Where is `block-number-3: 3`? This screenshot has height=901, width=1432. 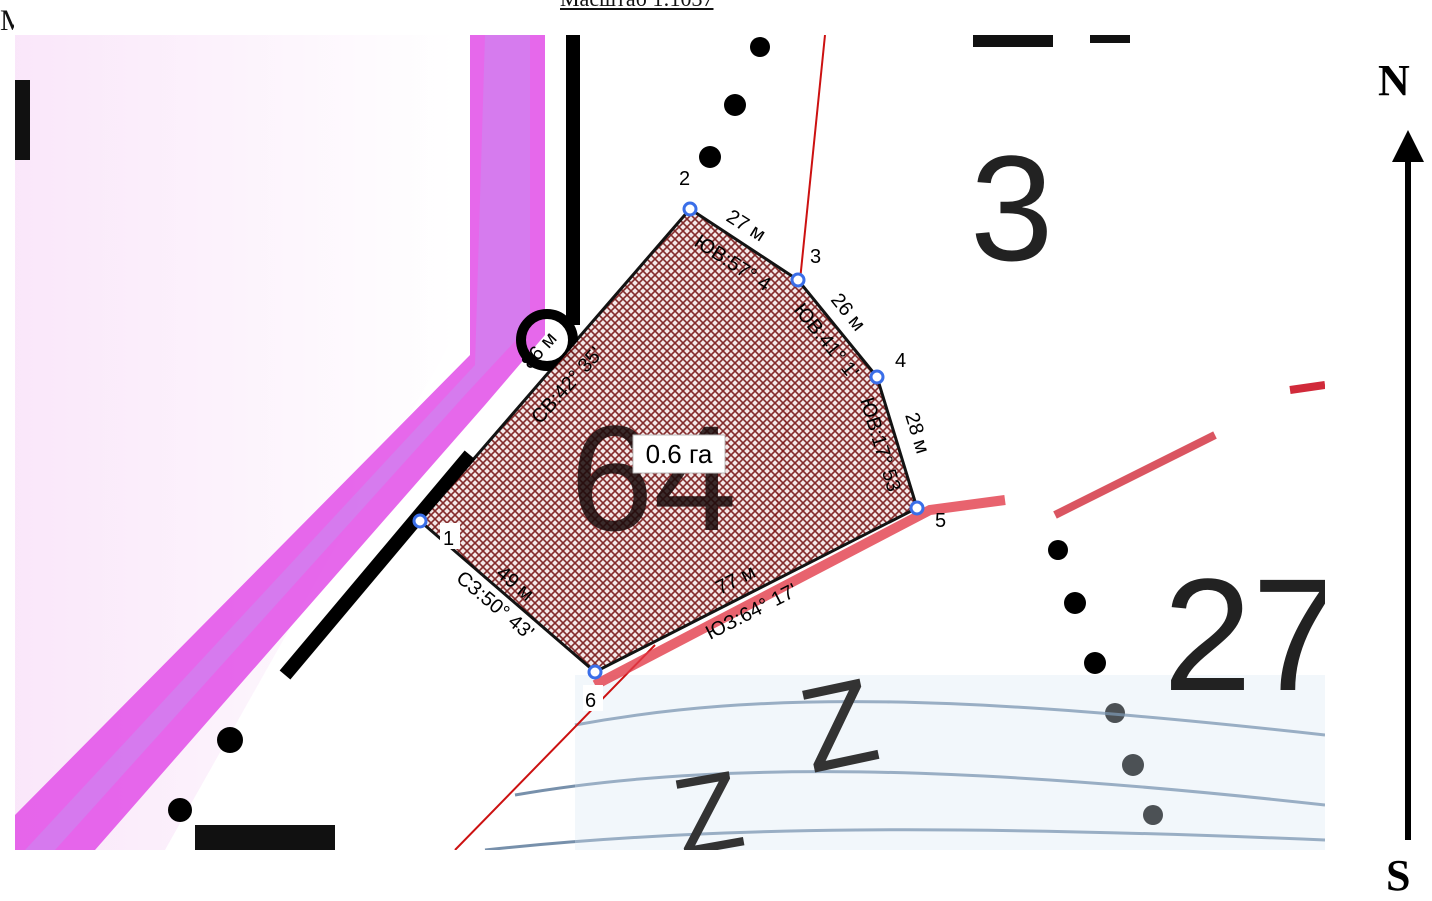 block-number-3: 3 is located at coordinates (1011, 208).